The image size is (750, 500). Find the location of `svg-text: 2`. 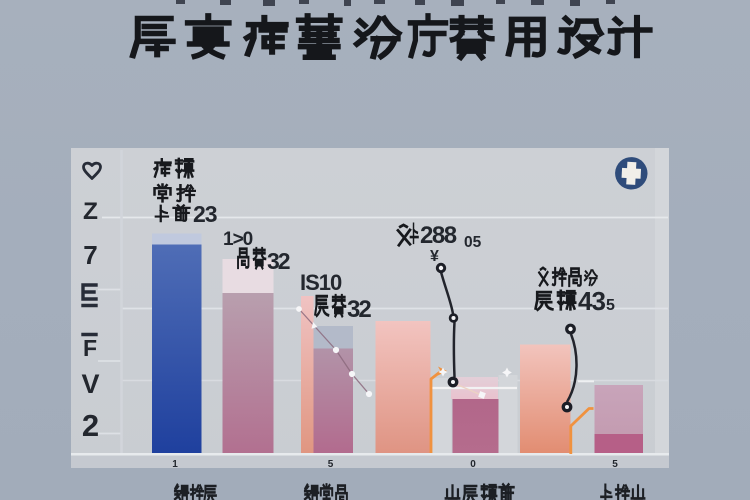

svg-text: 2 is located at coordinates (90, 425).